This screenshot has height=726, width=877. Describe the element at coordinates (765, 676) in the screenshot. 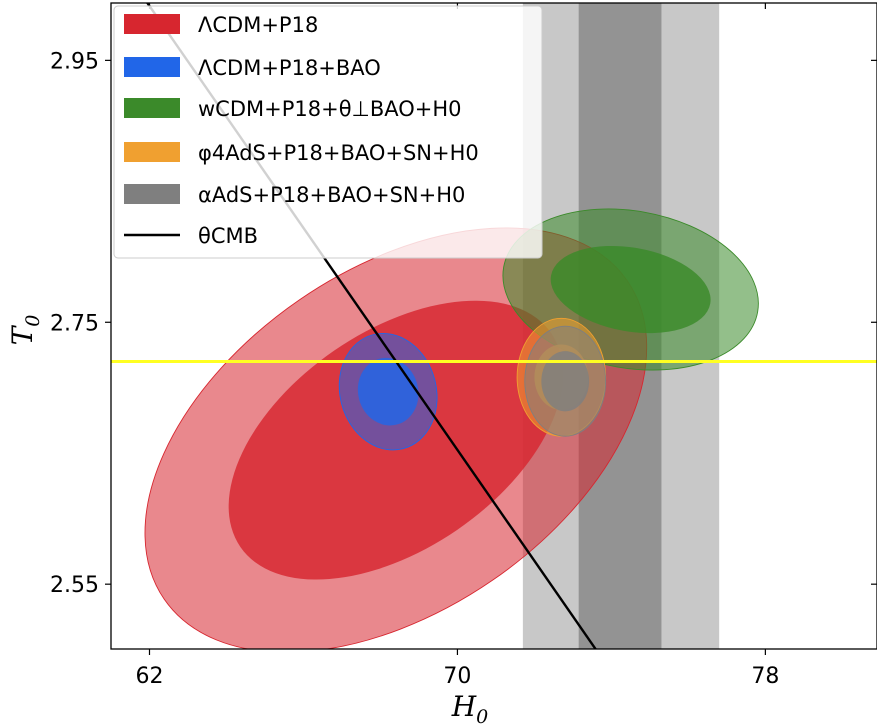

I see `x-tick-label: 78` at that location.